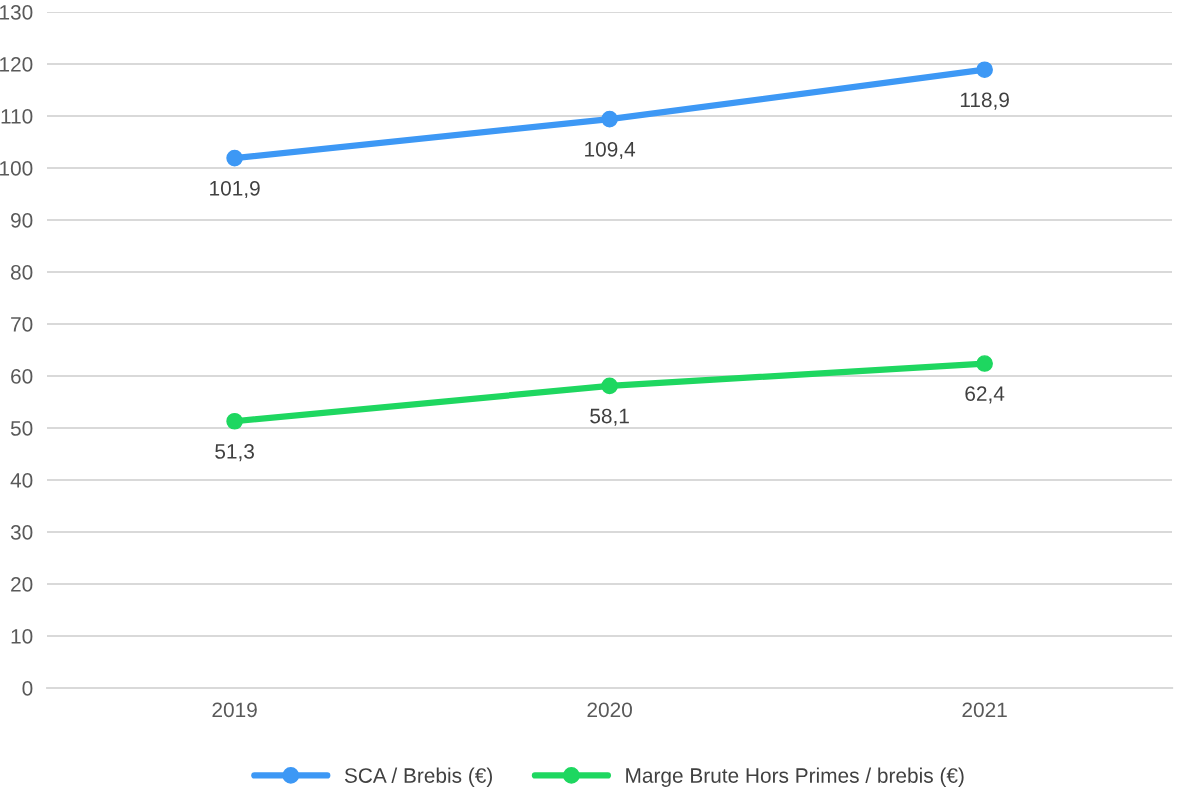  I want to click on x-tick-label: 2020, so click(609, 710).